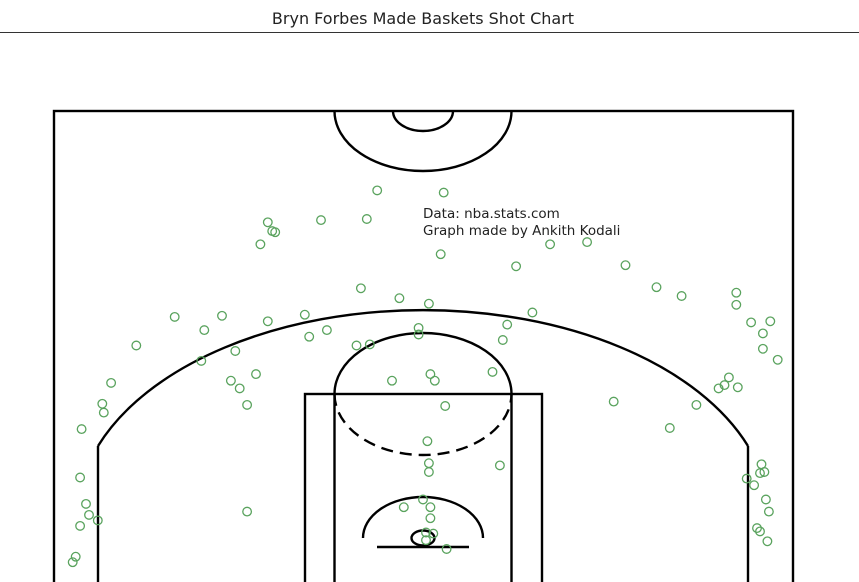  Describe the element at coordinates (491, 214) in the screenshot. I see `credit-line-1: Data: nba.stats.com` at that location.